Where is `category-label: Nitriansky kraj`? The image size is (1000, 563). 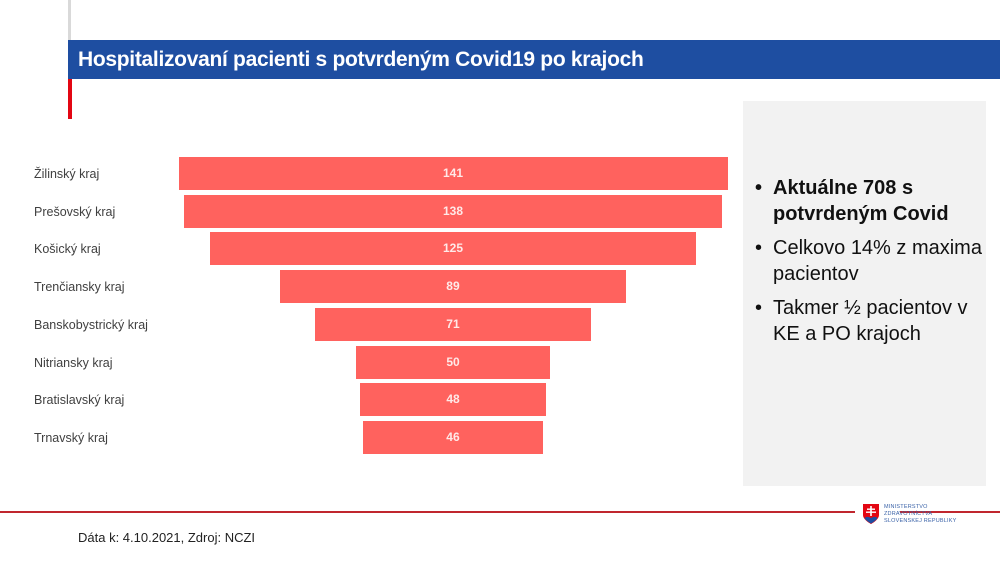
category-label: Nitriansky kraj is located at coordinates (73, 362).